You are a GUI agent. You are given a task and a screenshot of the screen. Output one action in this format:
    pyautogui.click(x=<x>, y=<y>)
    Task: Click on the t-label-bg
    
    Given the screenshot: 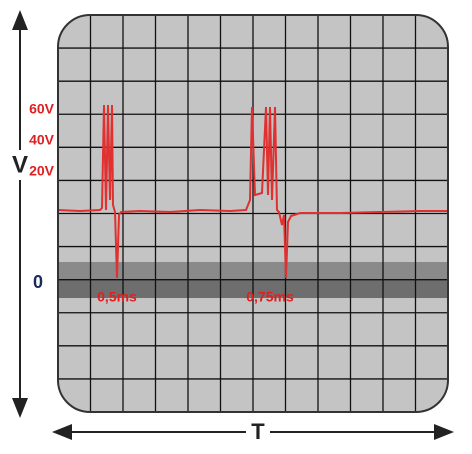 What is the action you would take?
    pyautogui.click(x=258, y=433)
    